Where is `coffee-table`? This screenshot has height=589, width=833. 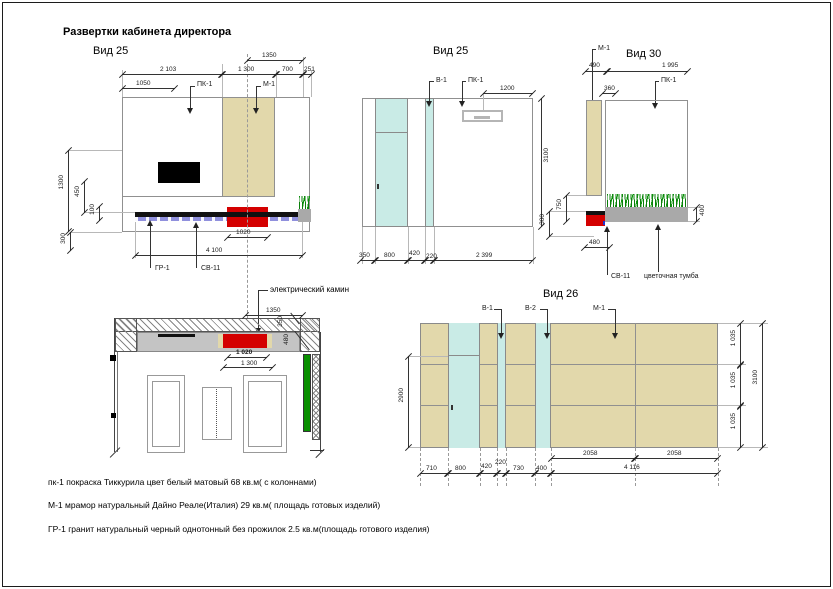
coffee-table is located at coordinates (217, 413).